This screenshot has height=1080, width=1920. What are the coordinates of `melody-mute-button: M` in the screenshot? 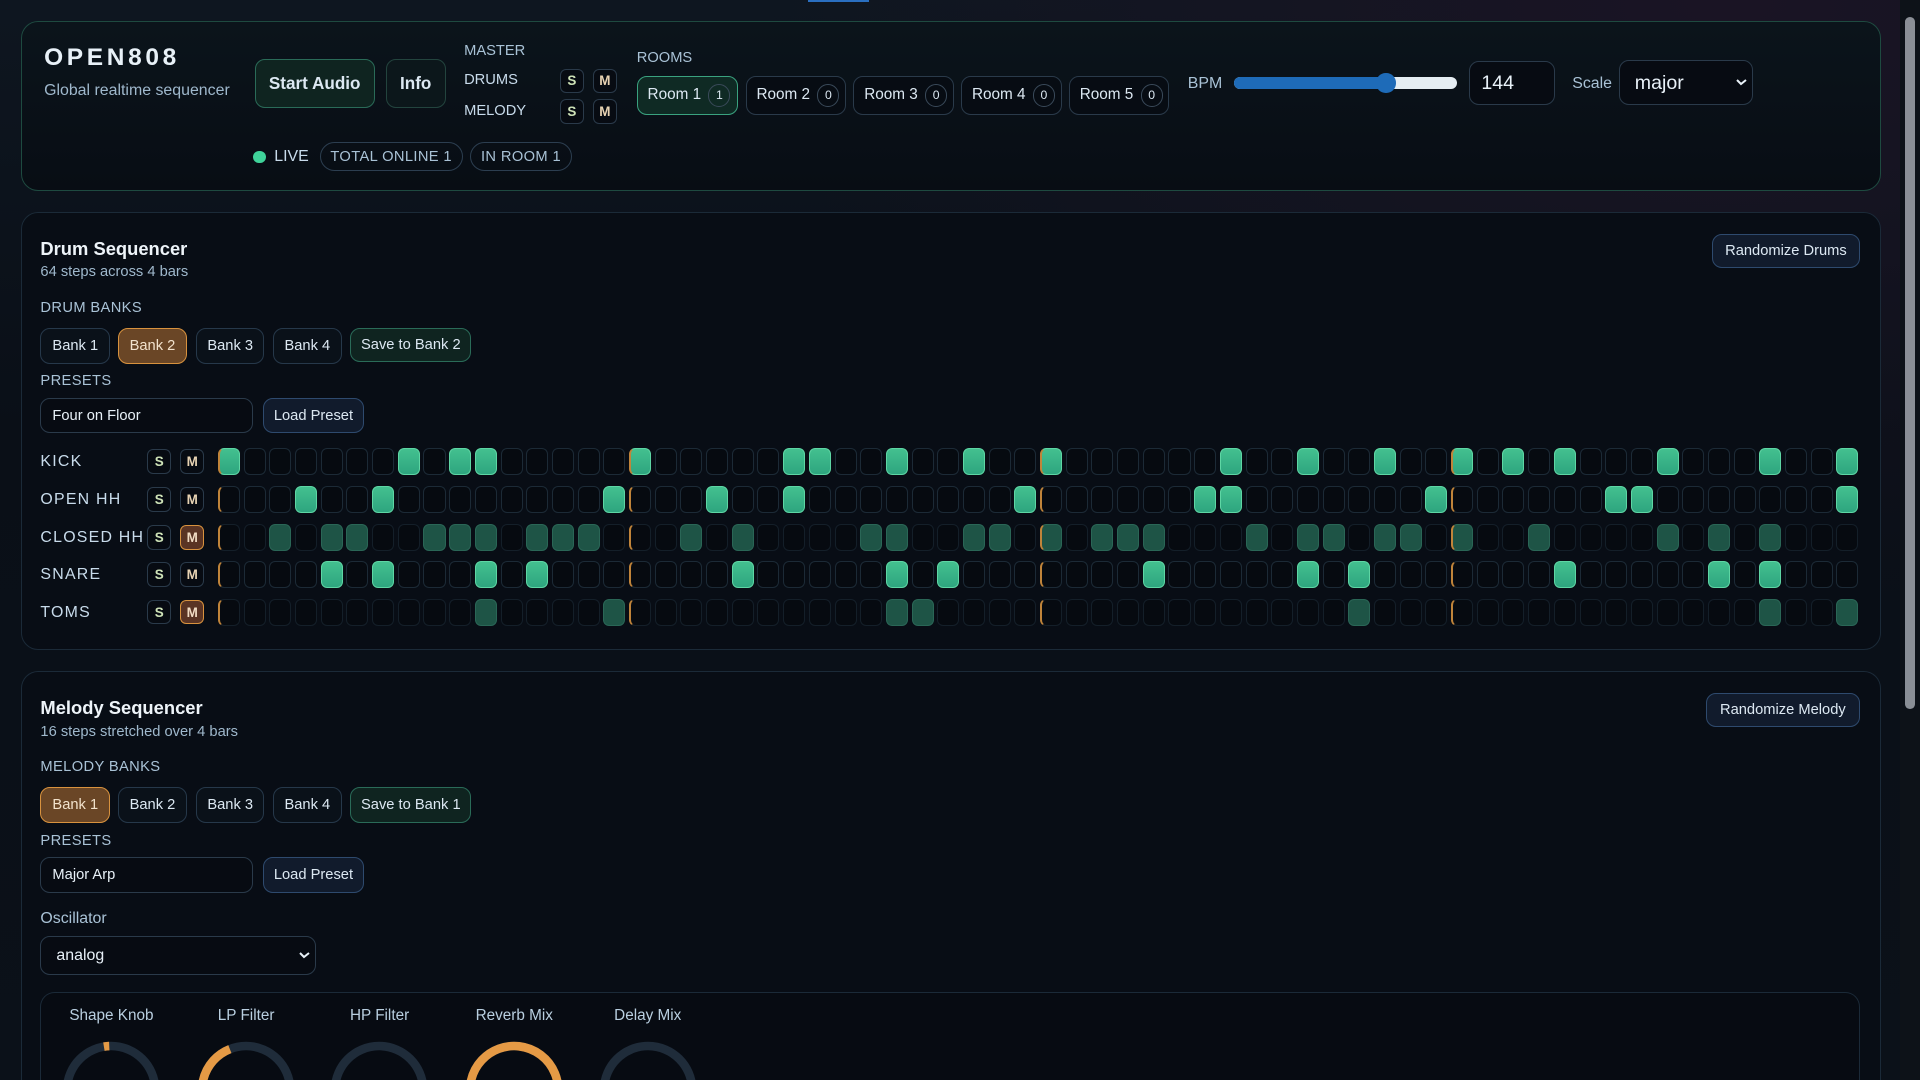 It's located at (605, 111).